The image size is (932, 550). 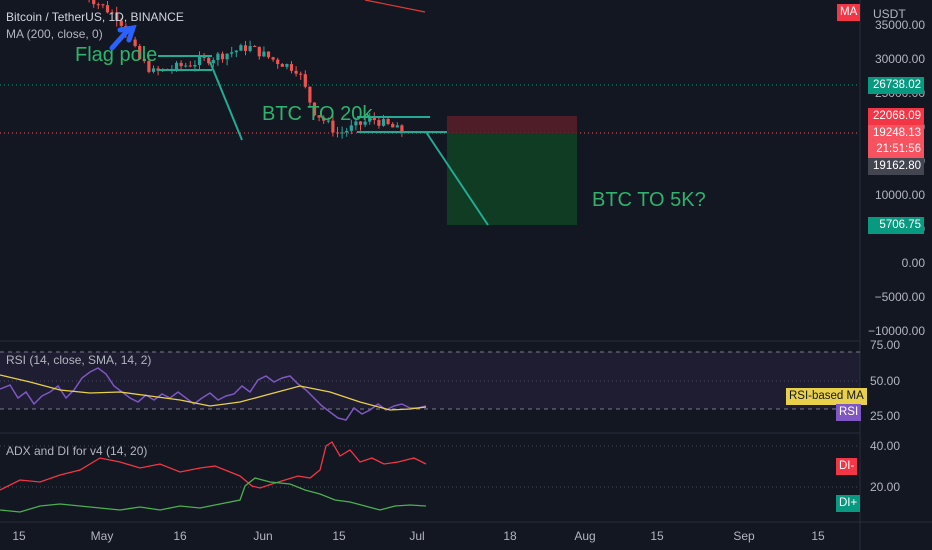 I want to click on time-tick-label: 16, so click(x=180, y=536).